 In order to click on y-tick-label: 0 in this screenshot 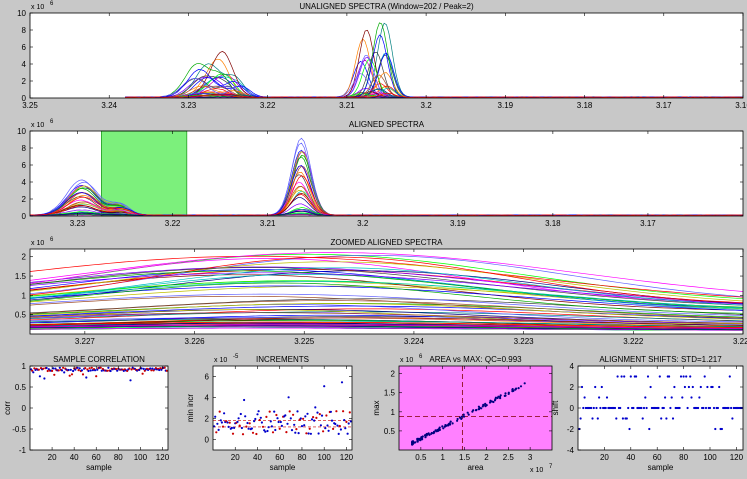, I will do `click(572, 408)`.